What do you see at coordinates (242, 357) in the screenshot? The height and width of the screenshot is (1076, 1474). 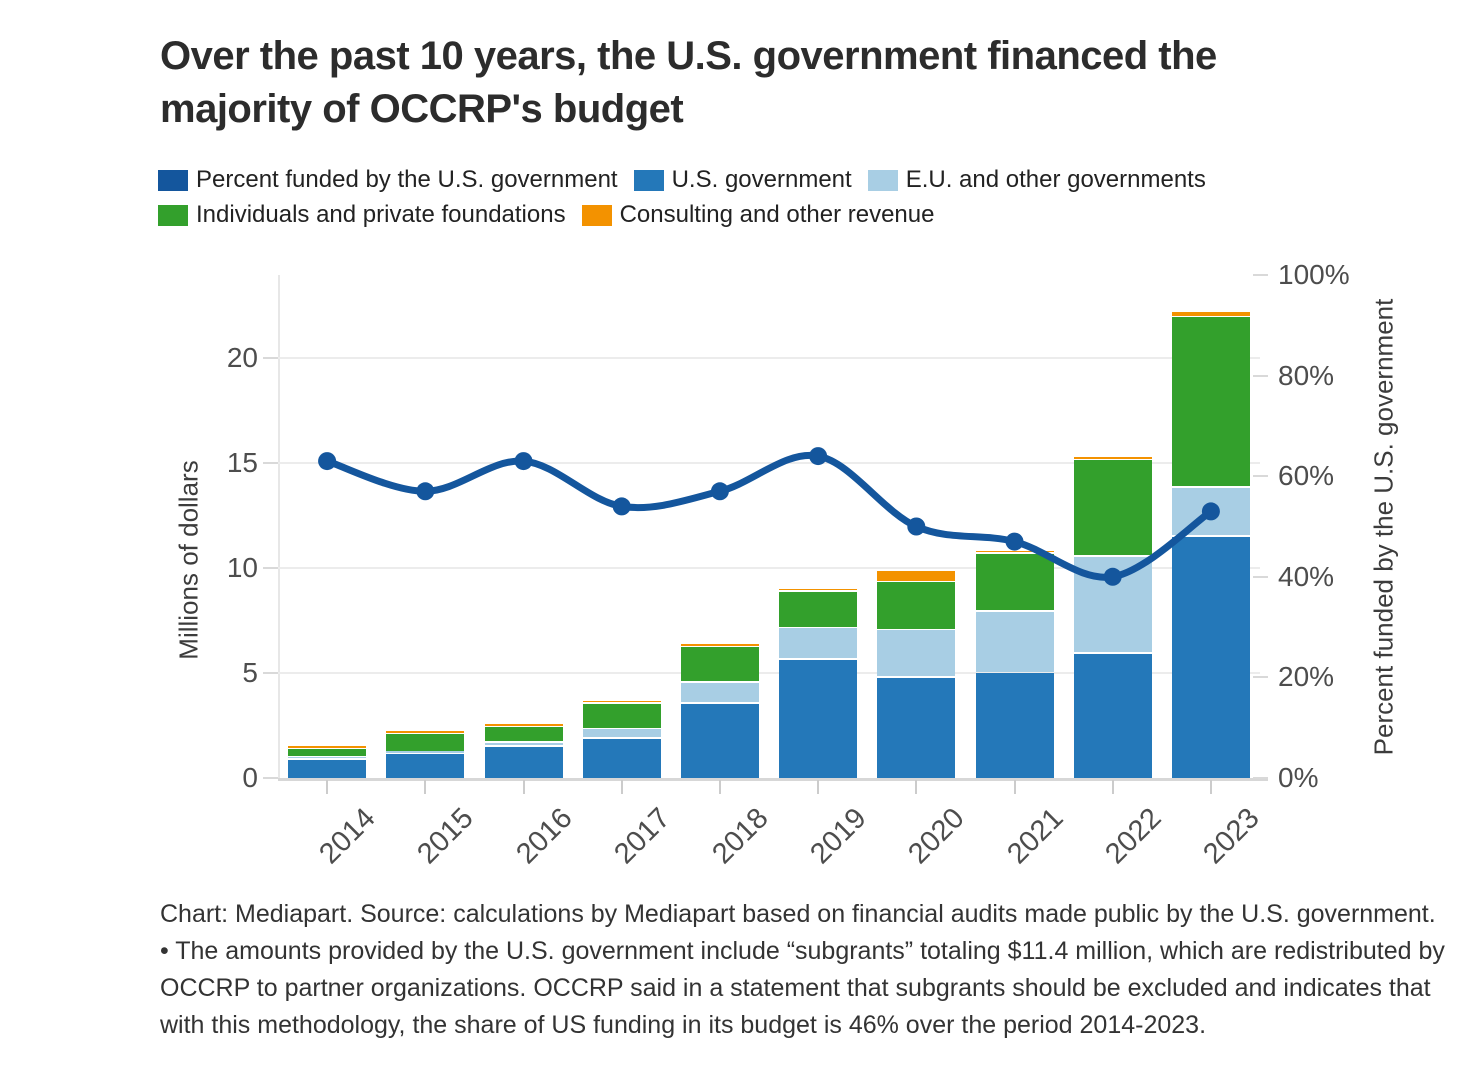 I see `left-axis-tick-label: 20` at bounding box center [242, 357].